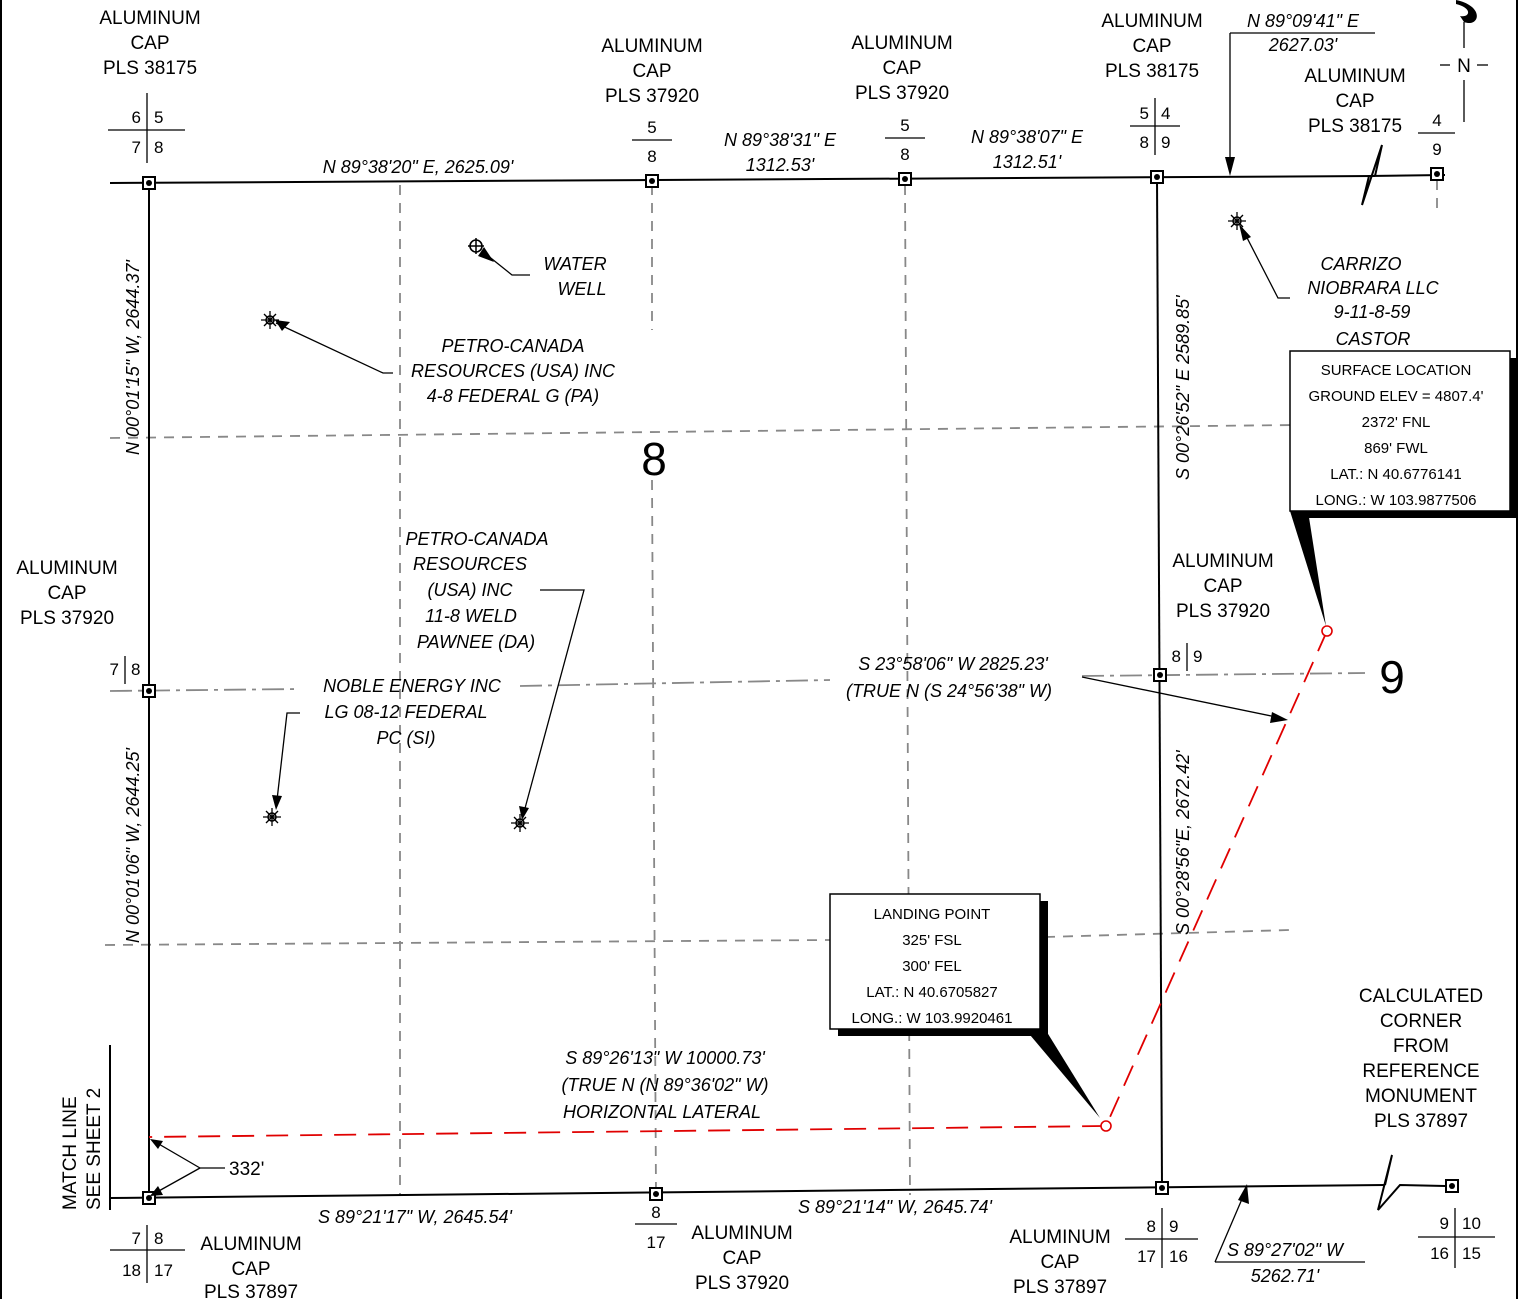 This screenshot has width=1519, height=1299. What do you see at coordinates (1286, 1263) in the screenshot?
I see `bearing-south-east: S 89°27'02" W 5262.71'` at bounding box center [1286, 1263].